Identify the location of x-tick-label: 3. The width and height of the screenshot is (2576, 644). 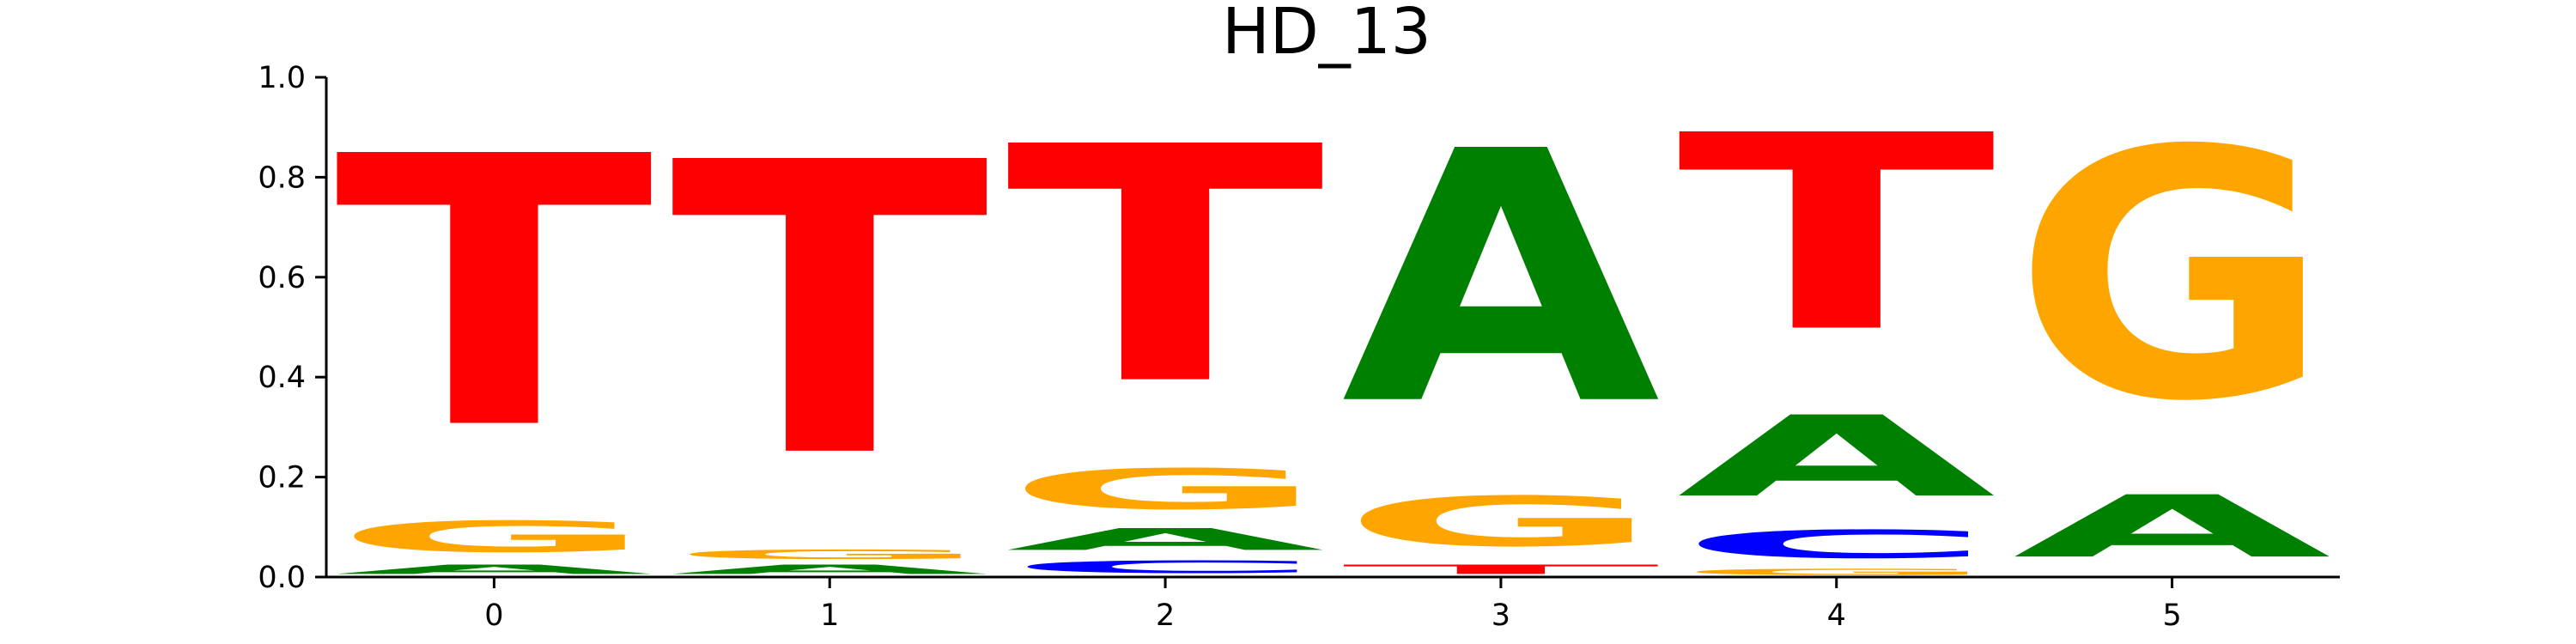
(1501, 616).